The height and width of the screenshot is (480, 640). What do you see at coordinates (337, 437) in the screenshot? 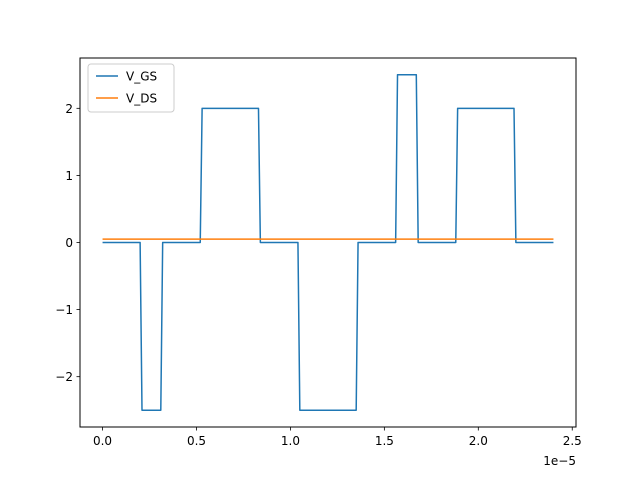
I see `x-axis-ticks: 0.0 0.5 1.0 1.5 2.0 2.5` at bounding box center [337, 437].